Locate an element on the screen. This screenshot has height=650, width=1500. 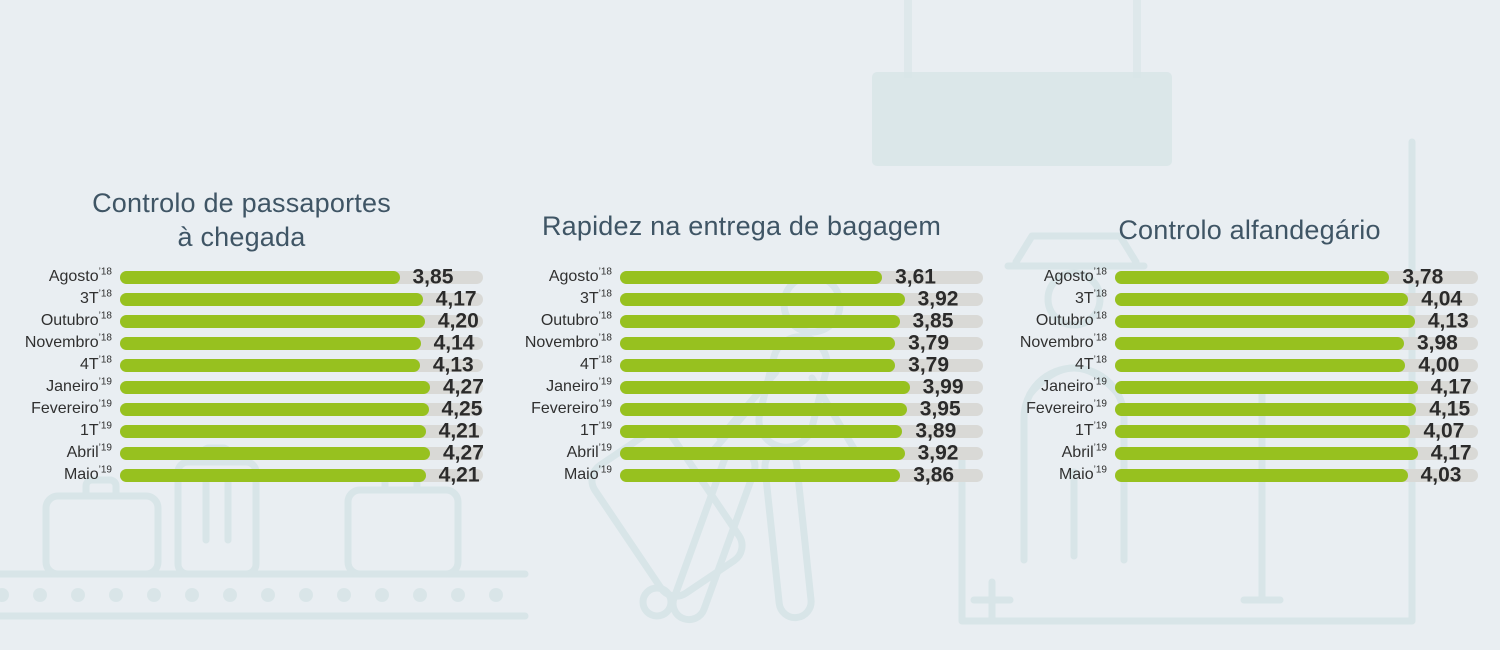
hanging-sign-illustration is located at coordinates (1022, 83).